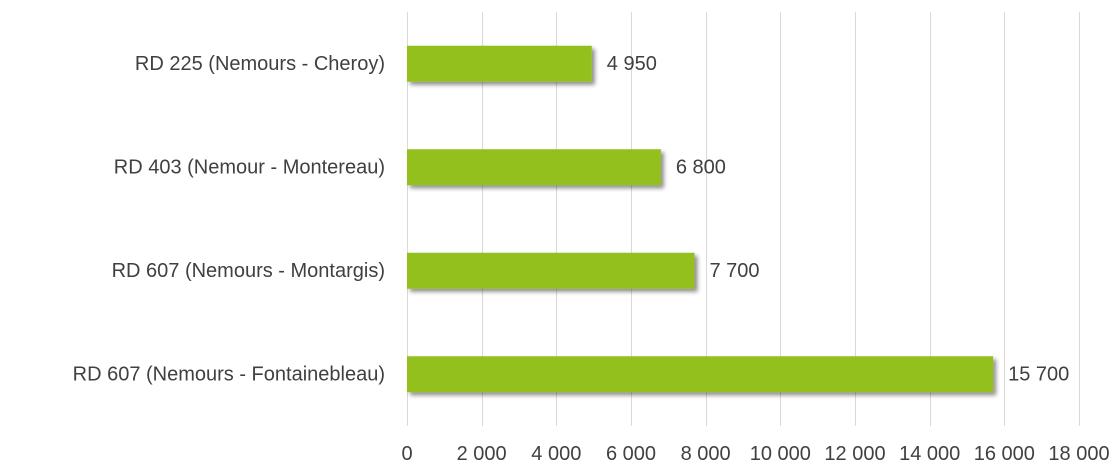 Image resolution: width=1117 pixels, height=469 pixels. I want to click on category-label-3: RD 607 (Nemours - Fontainebleau), so click(229, 374).